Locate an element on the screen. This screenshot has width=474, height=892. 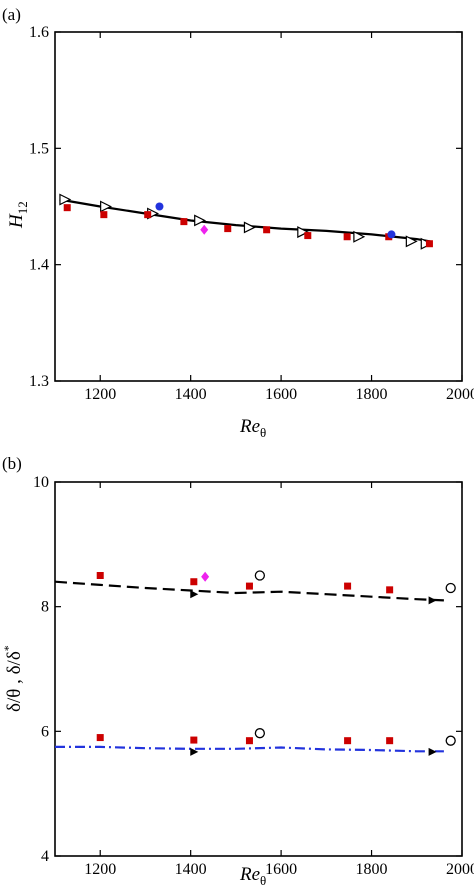
y-tick-label: 8 is located at coordinates (45, 607).